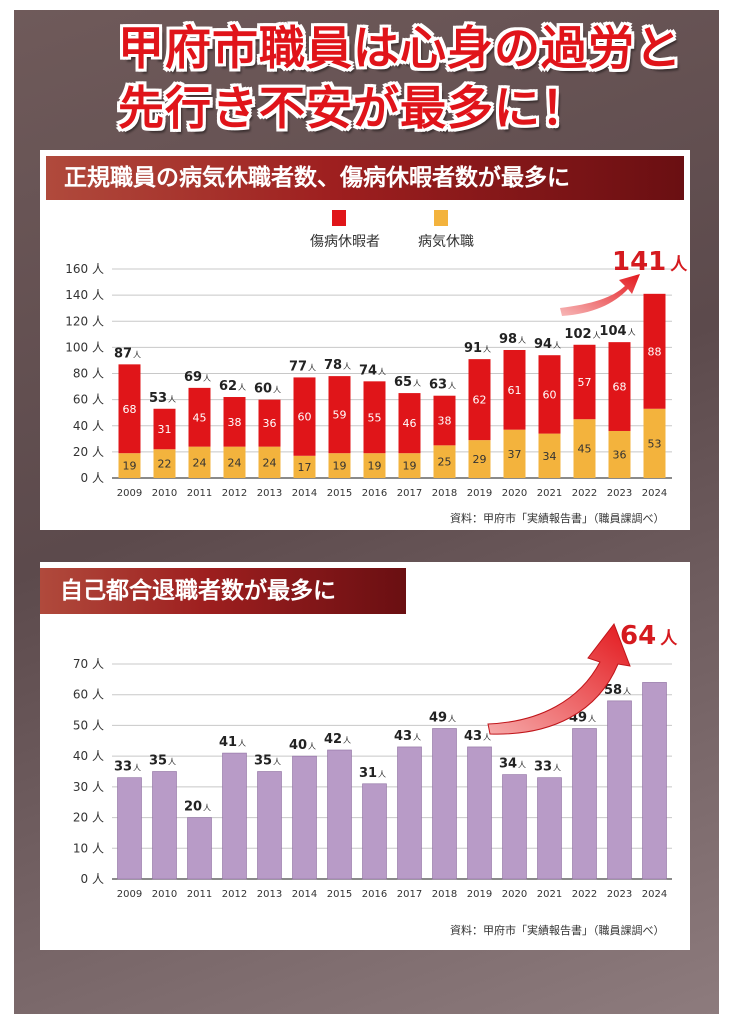 The height and width of the screenshot is (1024, 733). Describe the element at coordinates (92, 879) in the screenshot. I see `y-tick-label: 0 人` at that location.